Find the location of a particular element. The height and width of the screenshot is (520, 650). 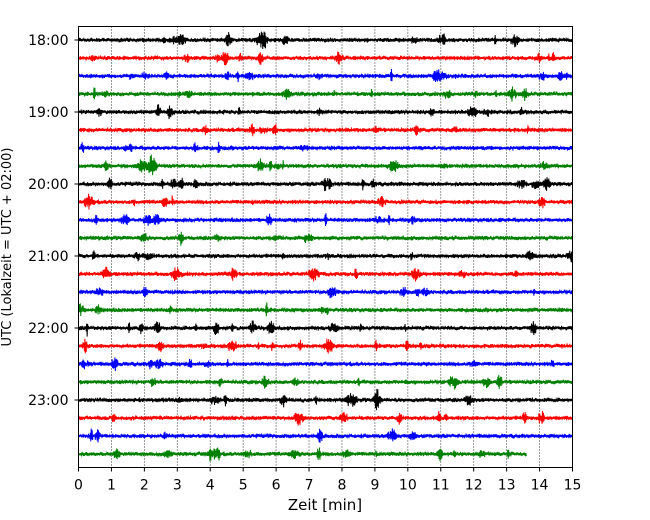

x-tick-label: 8 is located at coordinates (342, 486).